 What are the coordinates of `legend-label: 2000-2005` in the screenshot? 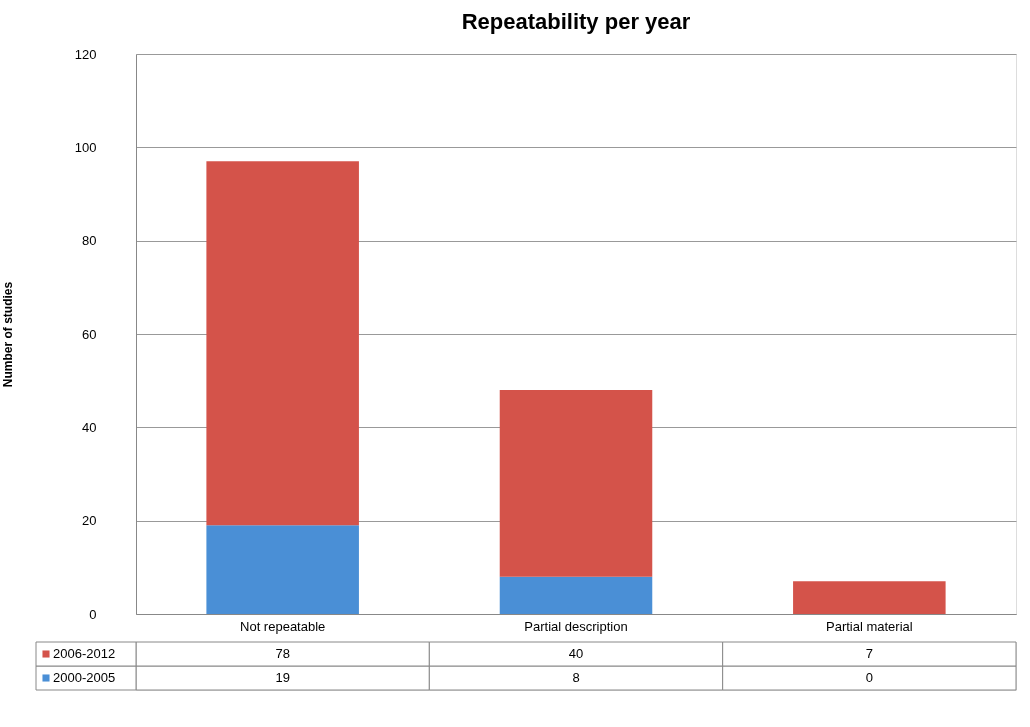 It's located at (84, 677).